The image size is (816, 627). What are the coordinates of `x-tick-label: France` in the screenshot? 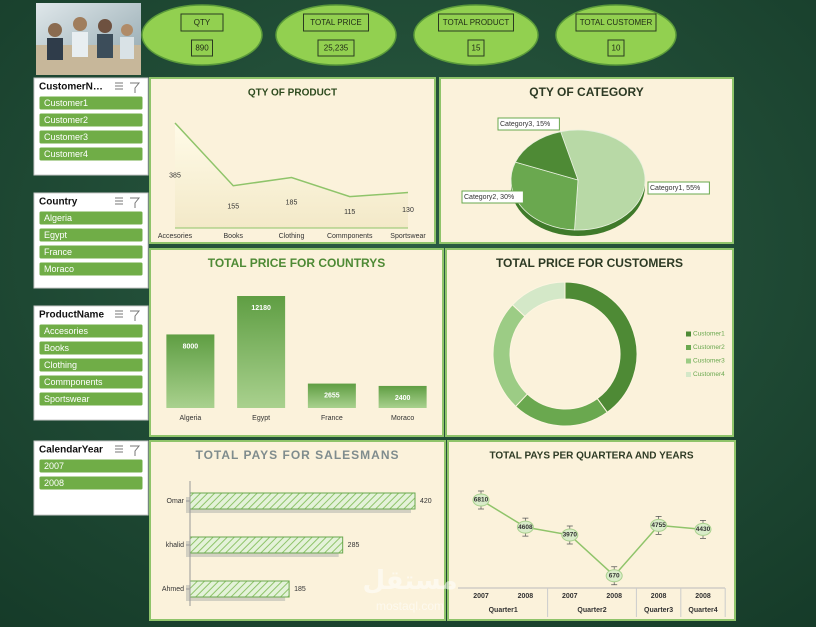 It's located at (332, 418).